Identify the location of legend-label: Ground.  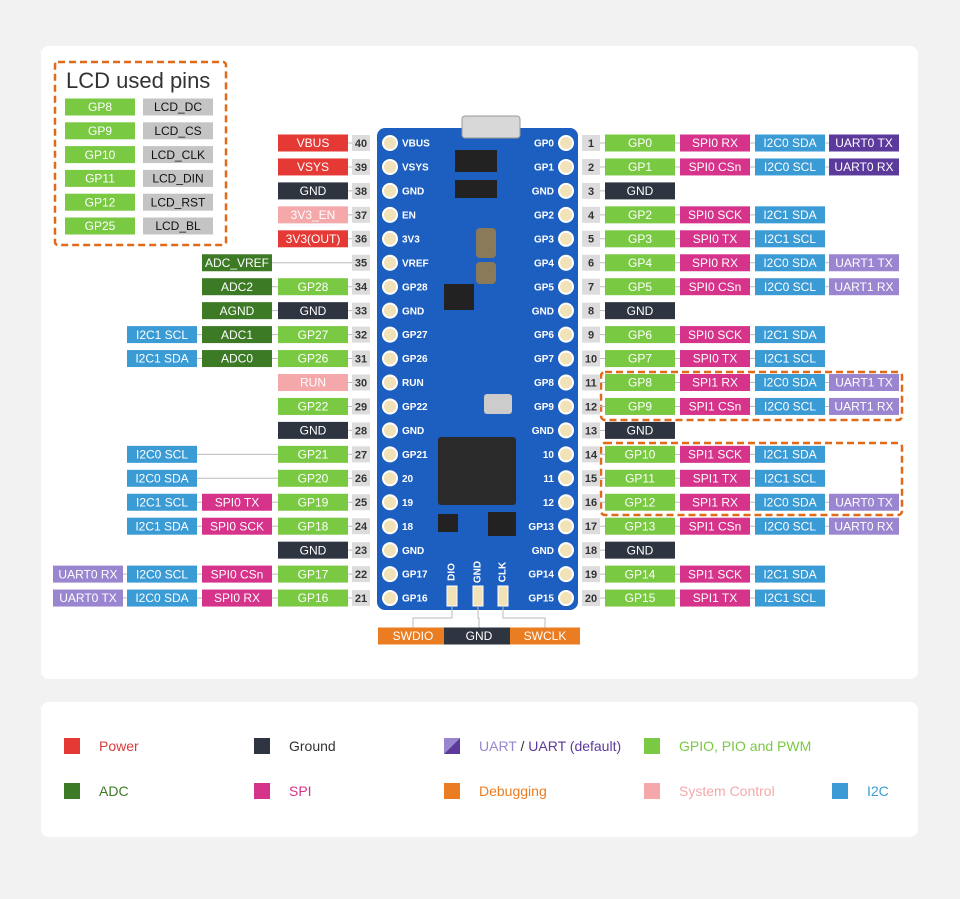
(312, 746).